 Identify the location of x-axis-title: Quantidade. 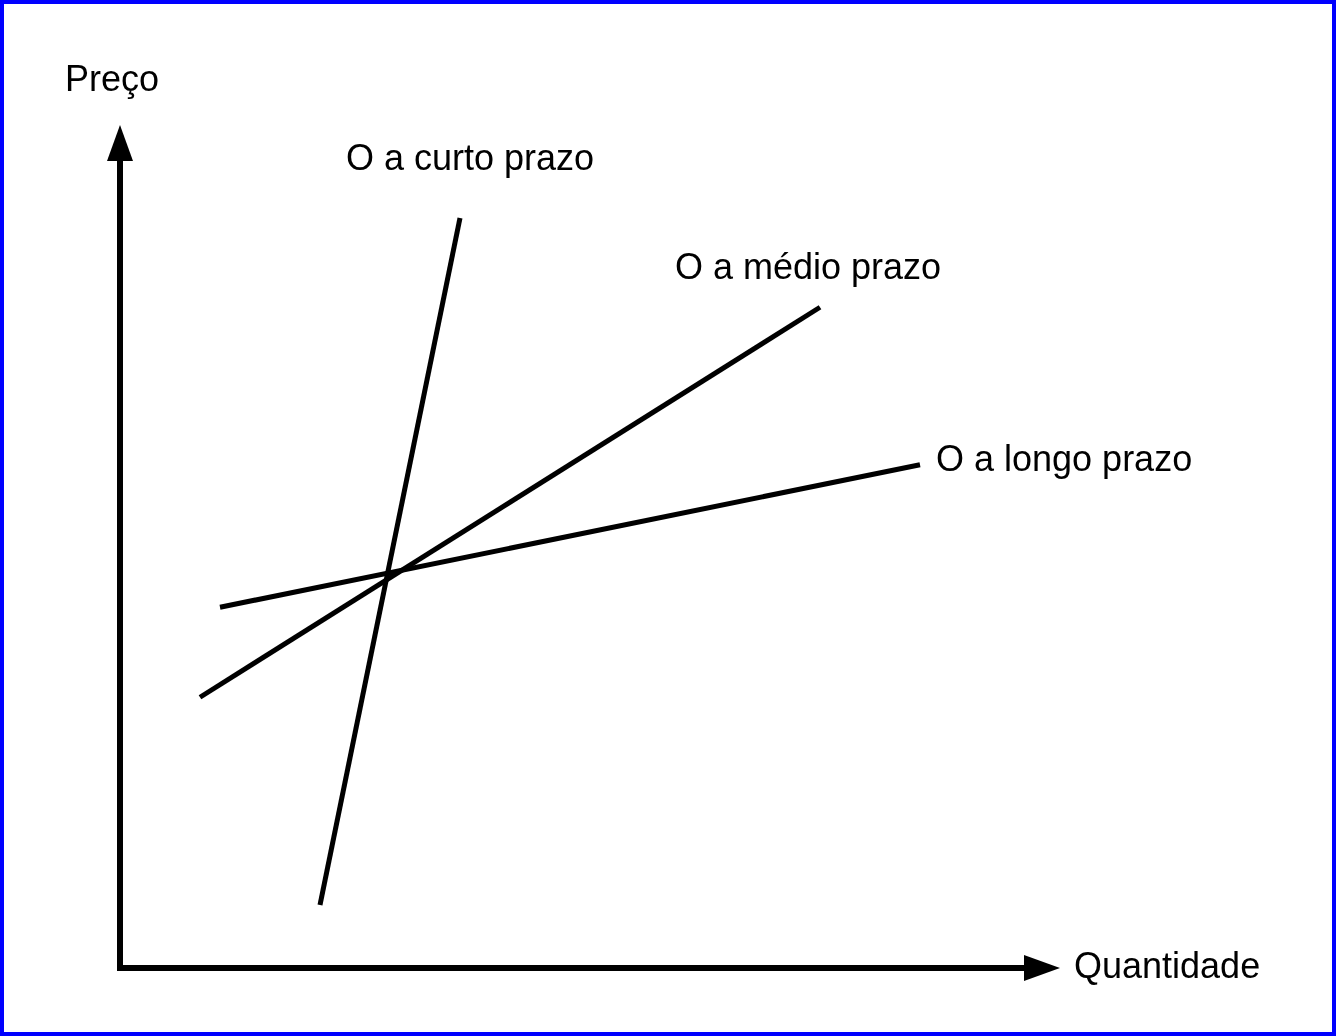
(1167, 965).